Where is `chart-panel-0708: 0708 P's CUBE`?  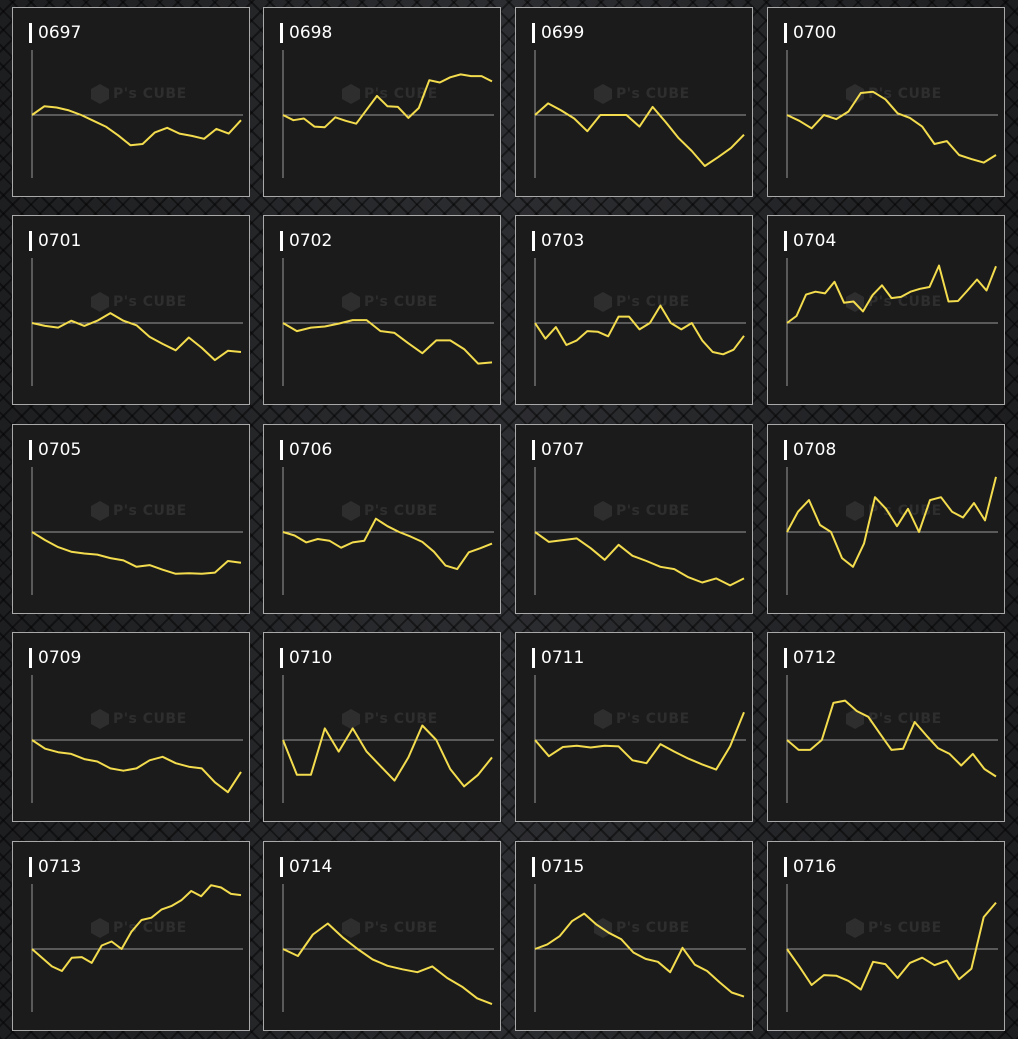
chart-panel-0708: 0708 P's CUBE is located at coordinates (886, 519).